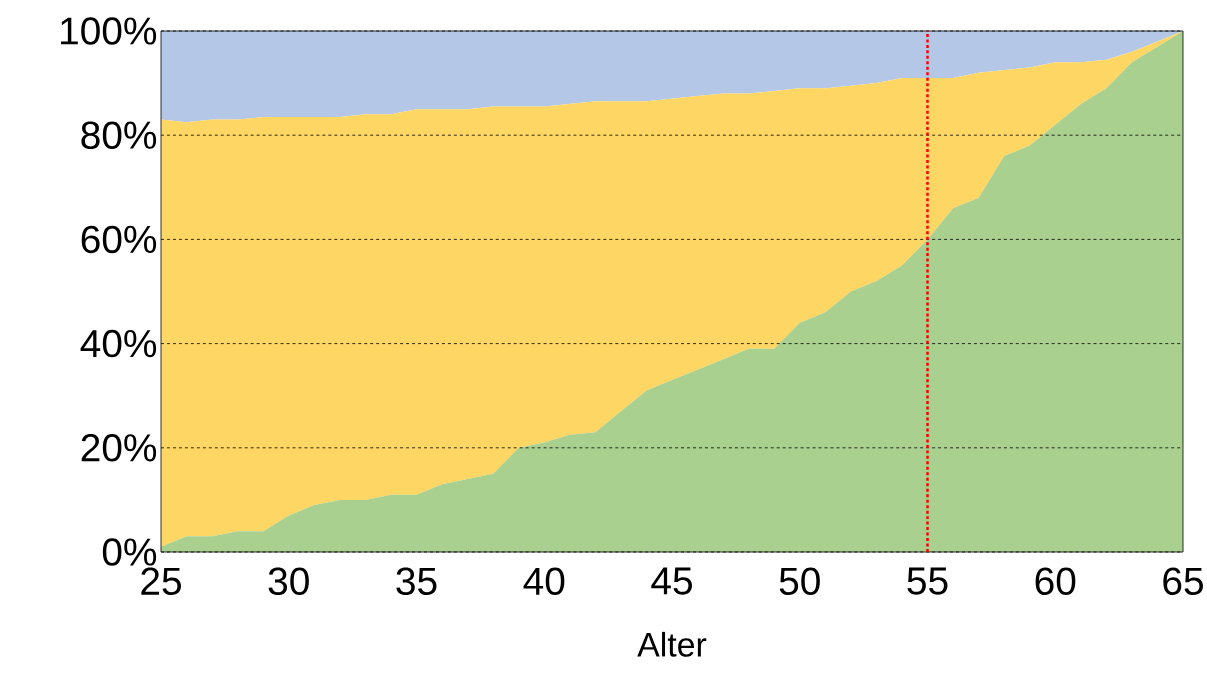  What do you see at coordinates (288, 581) in the screenshot?
I see `x-tick-label: 30` at bounding box center [288, 581].